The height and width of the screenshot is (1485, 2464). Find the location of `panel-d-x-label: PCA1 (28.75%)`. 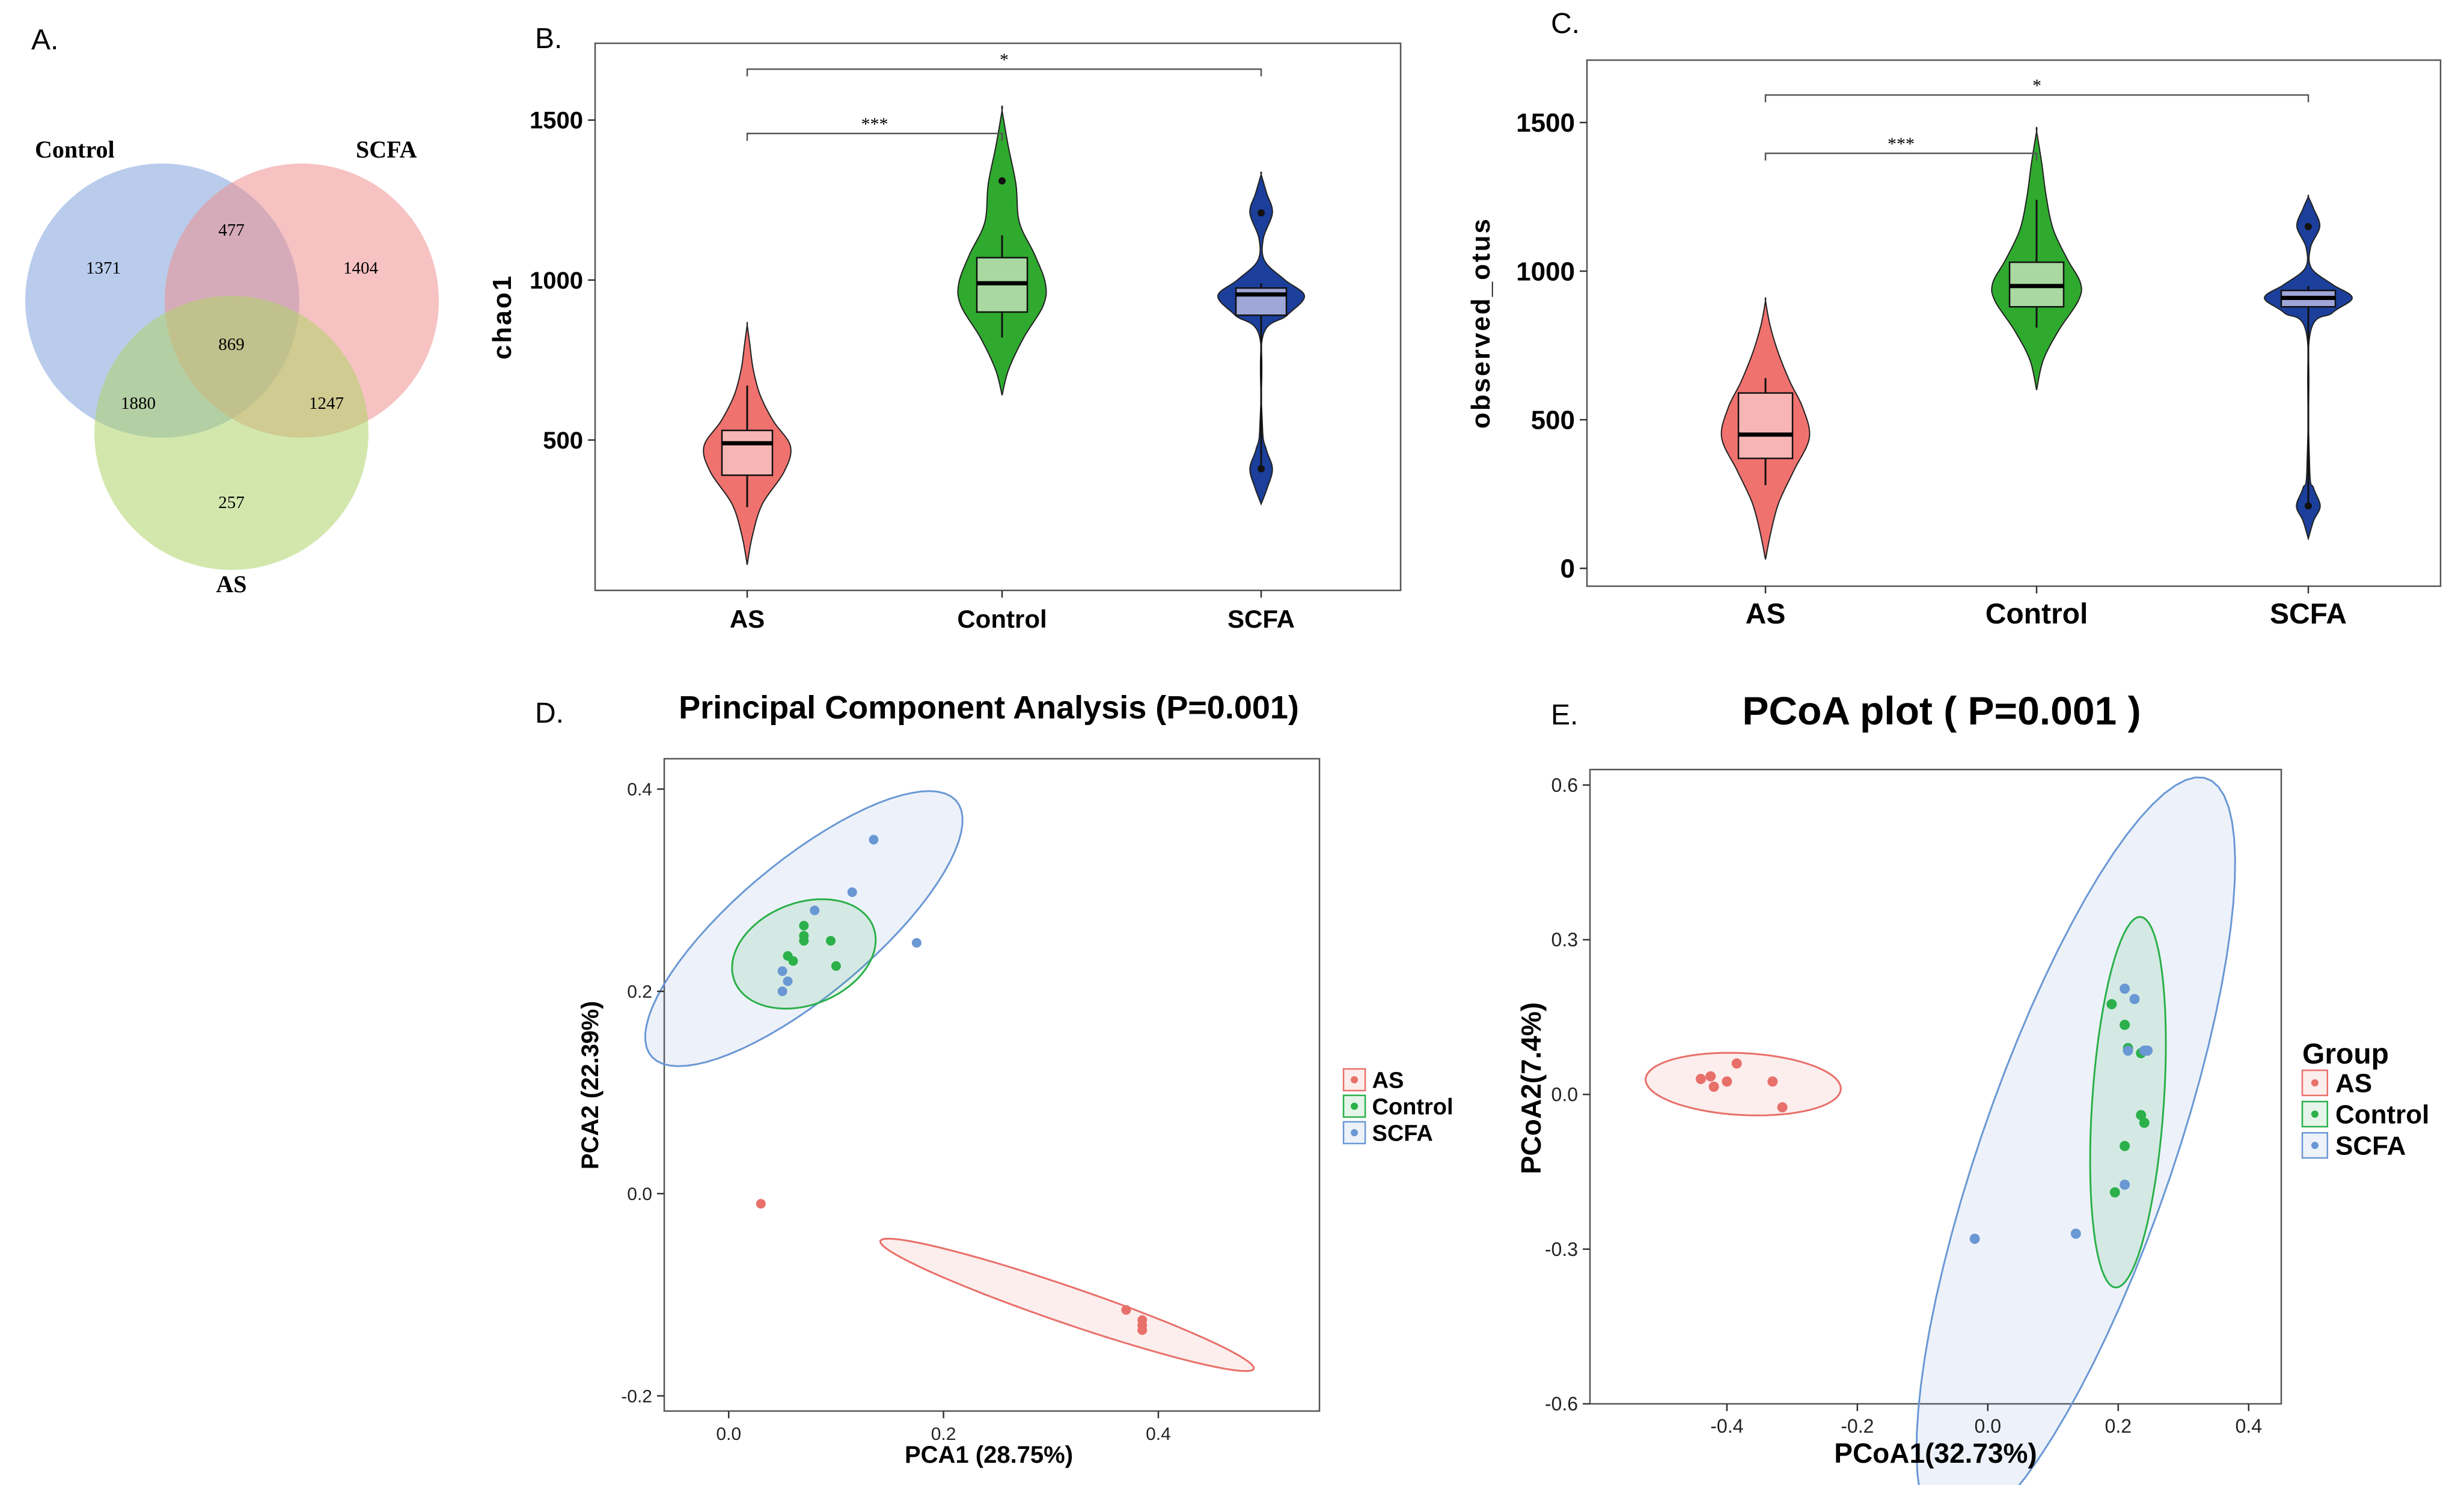

panel-d-x-label: PCA1 (28.75%) is located at coordinates (989, 1455).